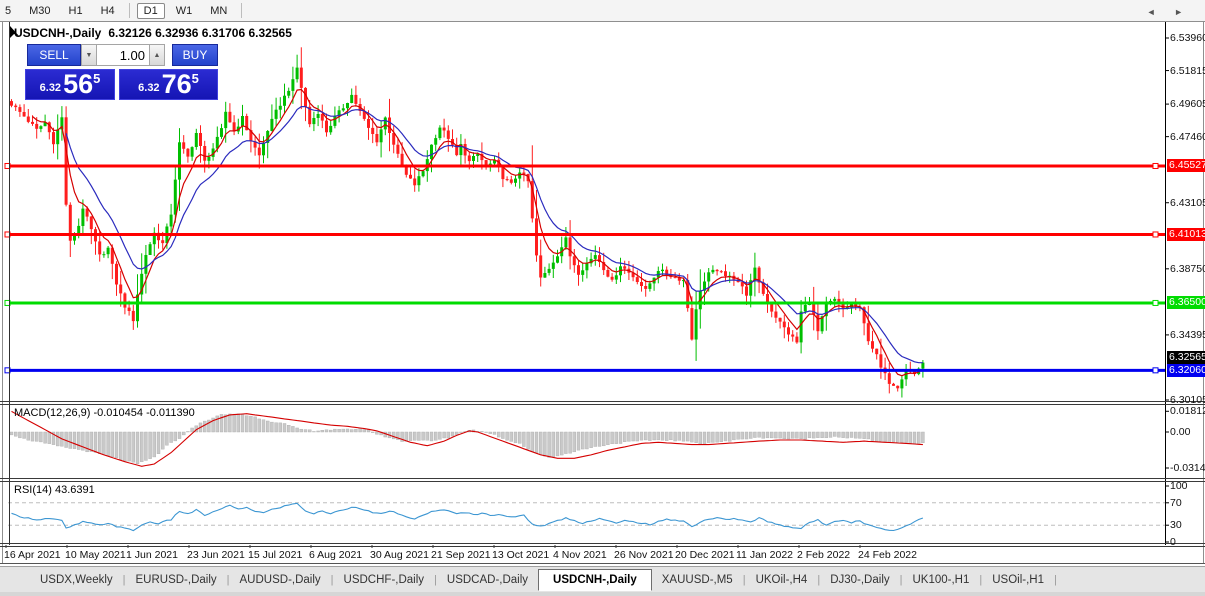  What do you see at coordinates (195, 55) in the screenshot?
I see `buy-button: BUY` at bounding box center [195, 55].